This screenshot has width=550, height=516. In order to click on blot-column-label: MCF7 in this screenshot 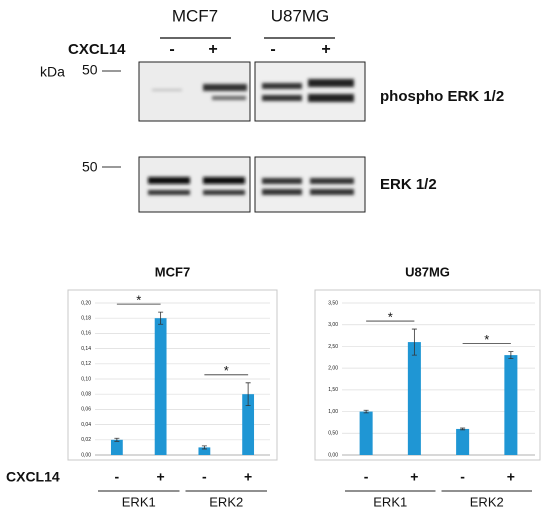, I will do `click(195, 15)`.